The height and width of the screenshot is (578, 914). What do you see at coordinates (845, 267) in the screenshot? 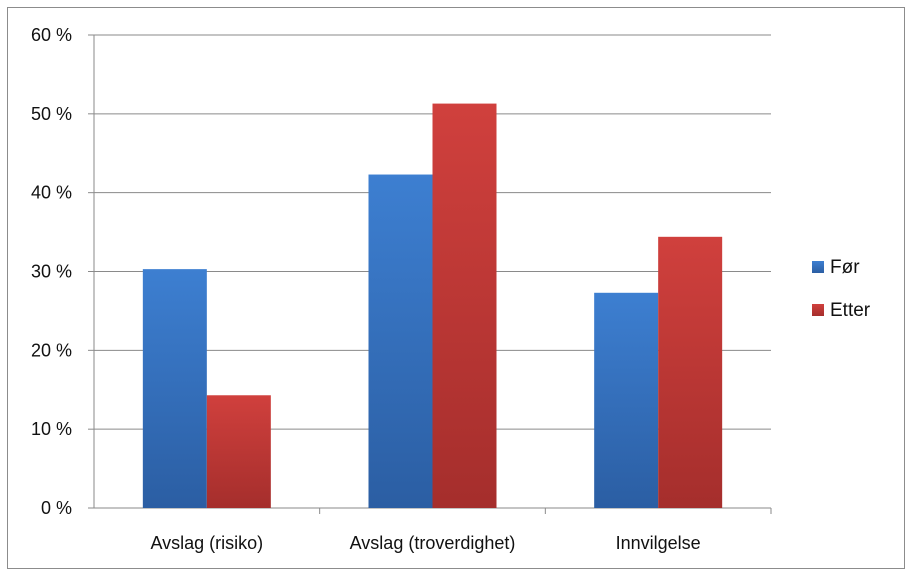
I see `legend-label-før: Før` at bounding box center [845, 267].